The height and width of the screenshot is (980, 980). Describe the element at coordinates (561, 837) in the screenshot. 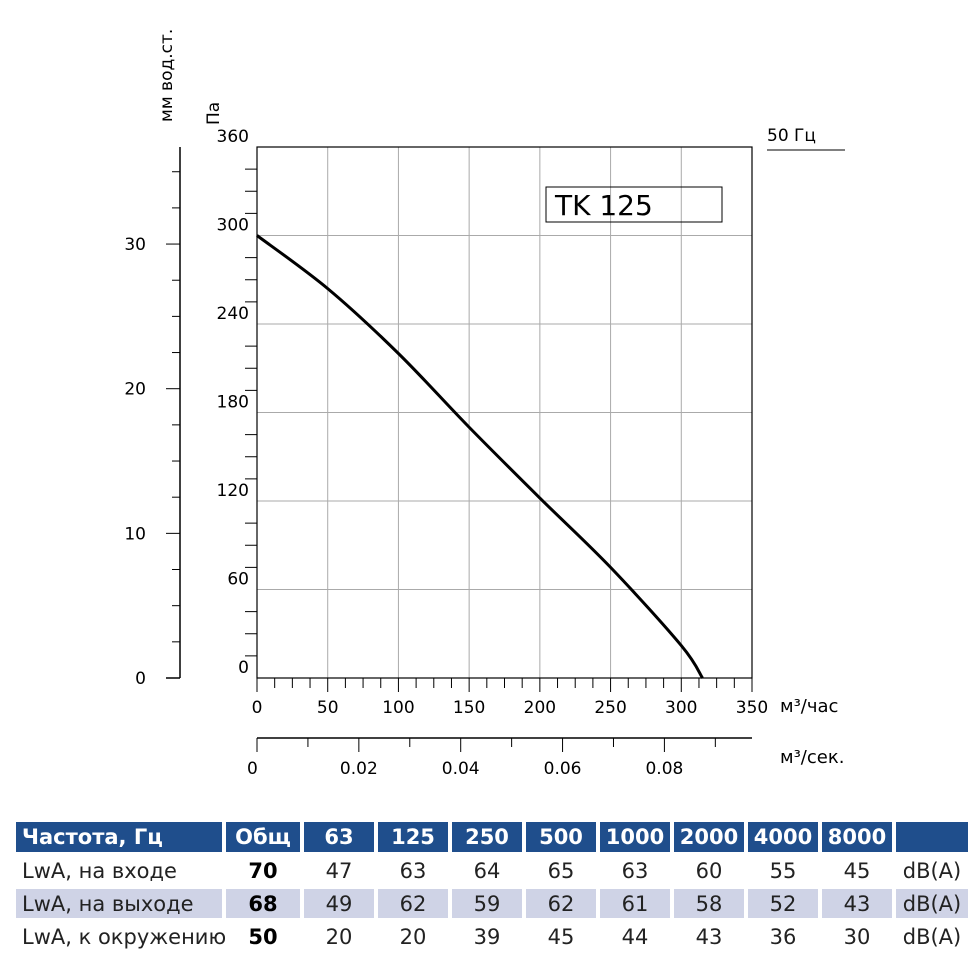

I see `header-500: 500` at that location.